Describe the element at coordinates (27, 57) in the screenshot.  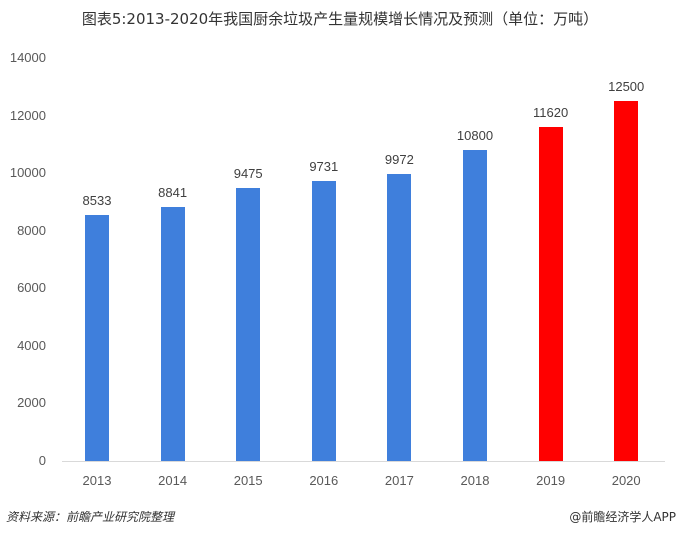
I see `y-tick-label: 14000` at that location.